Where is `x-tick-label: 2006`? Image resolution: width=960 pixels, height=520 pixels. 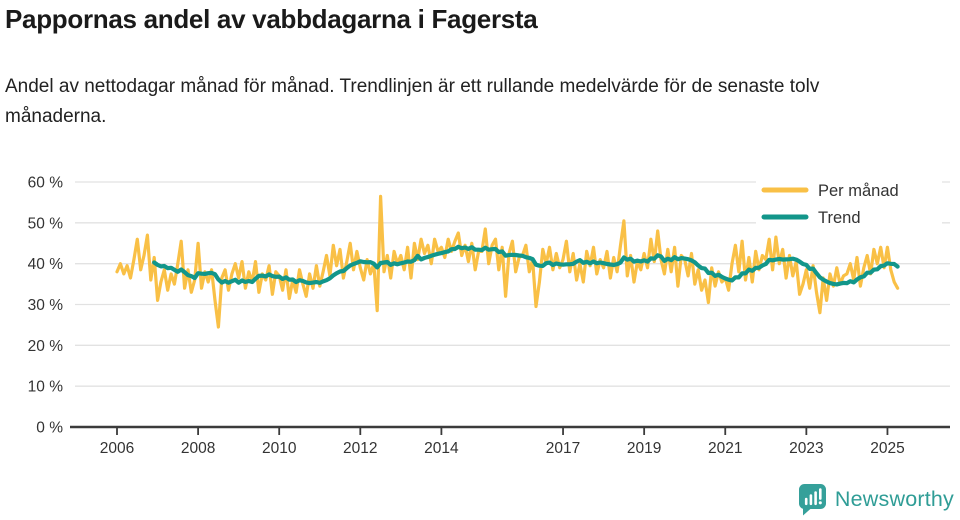 x-tick-label: 2006 is located at coordinates (117, 448).